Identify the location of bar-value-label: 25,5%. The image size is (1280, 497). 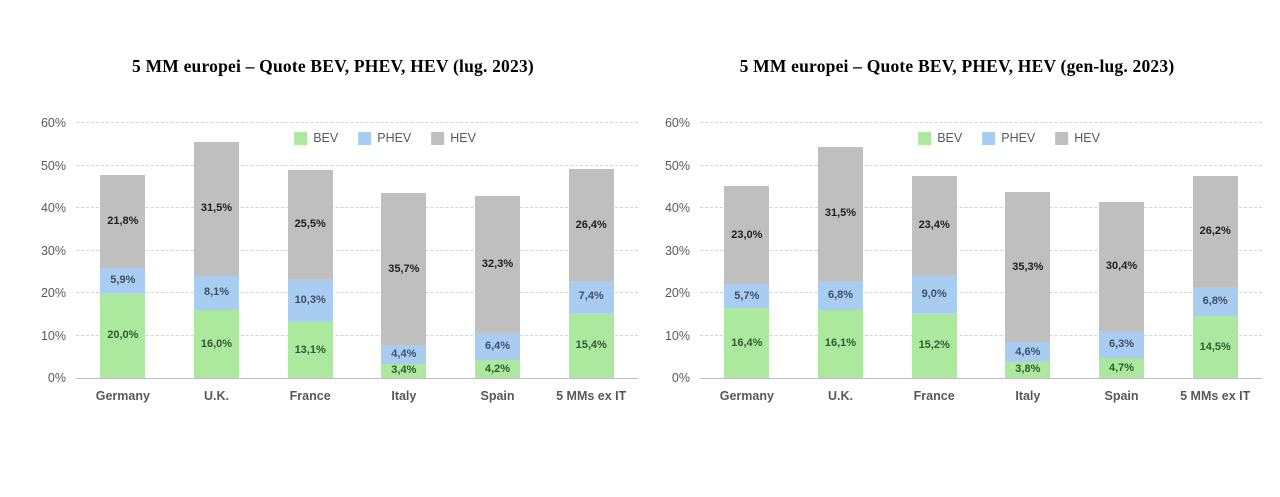
(310, 223).